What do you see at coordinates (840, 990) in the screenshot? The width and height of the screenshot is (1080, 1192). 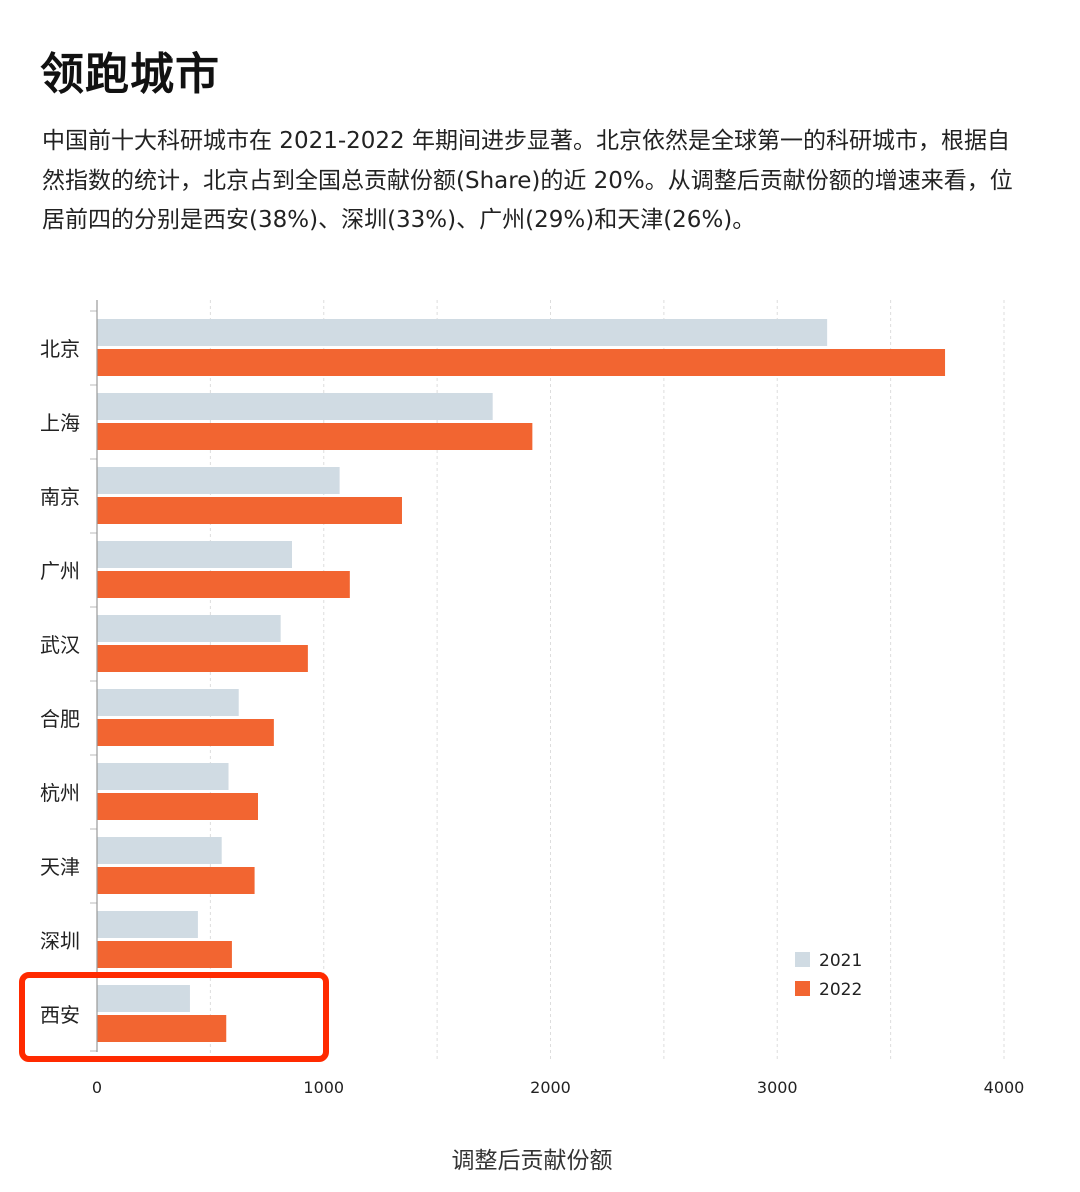 I see `legend-label: 2022` at bounding box center [840, 990].